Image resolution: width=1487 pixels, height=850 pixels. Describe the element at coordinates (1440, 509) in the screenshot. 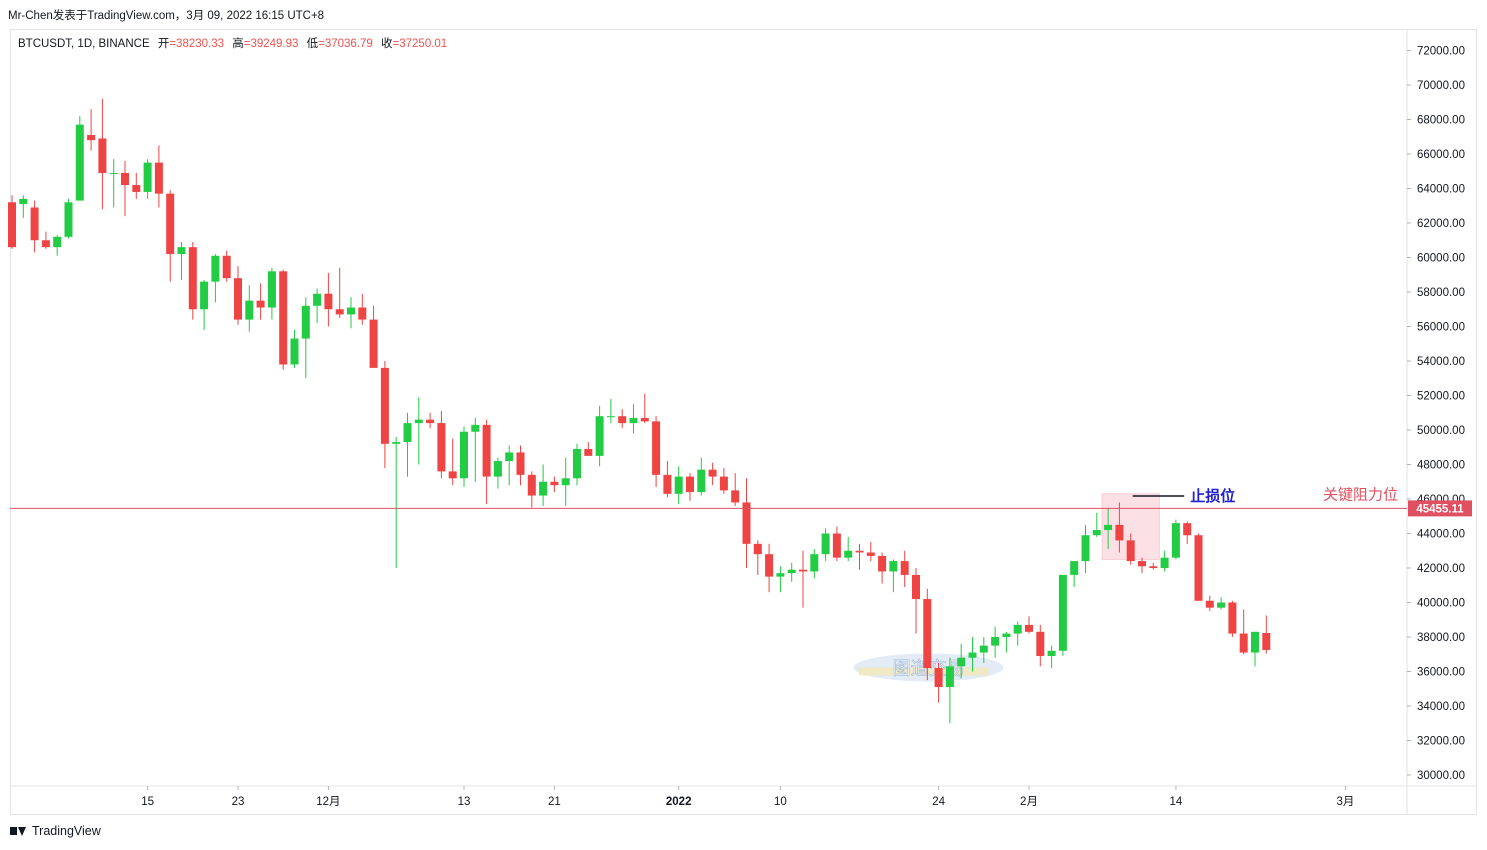

I see `resistance-price-tag: 45455.11` at that location.